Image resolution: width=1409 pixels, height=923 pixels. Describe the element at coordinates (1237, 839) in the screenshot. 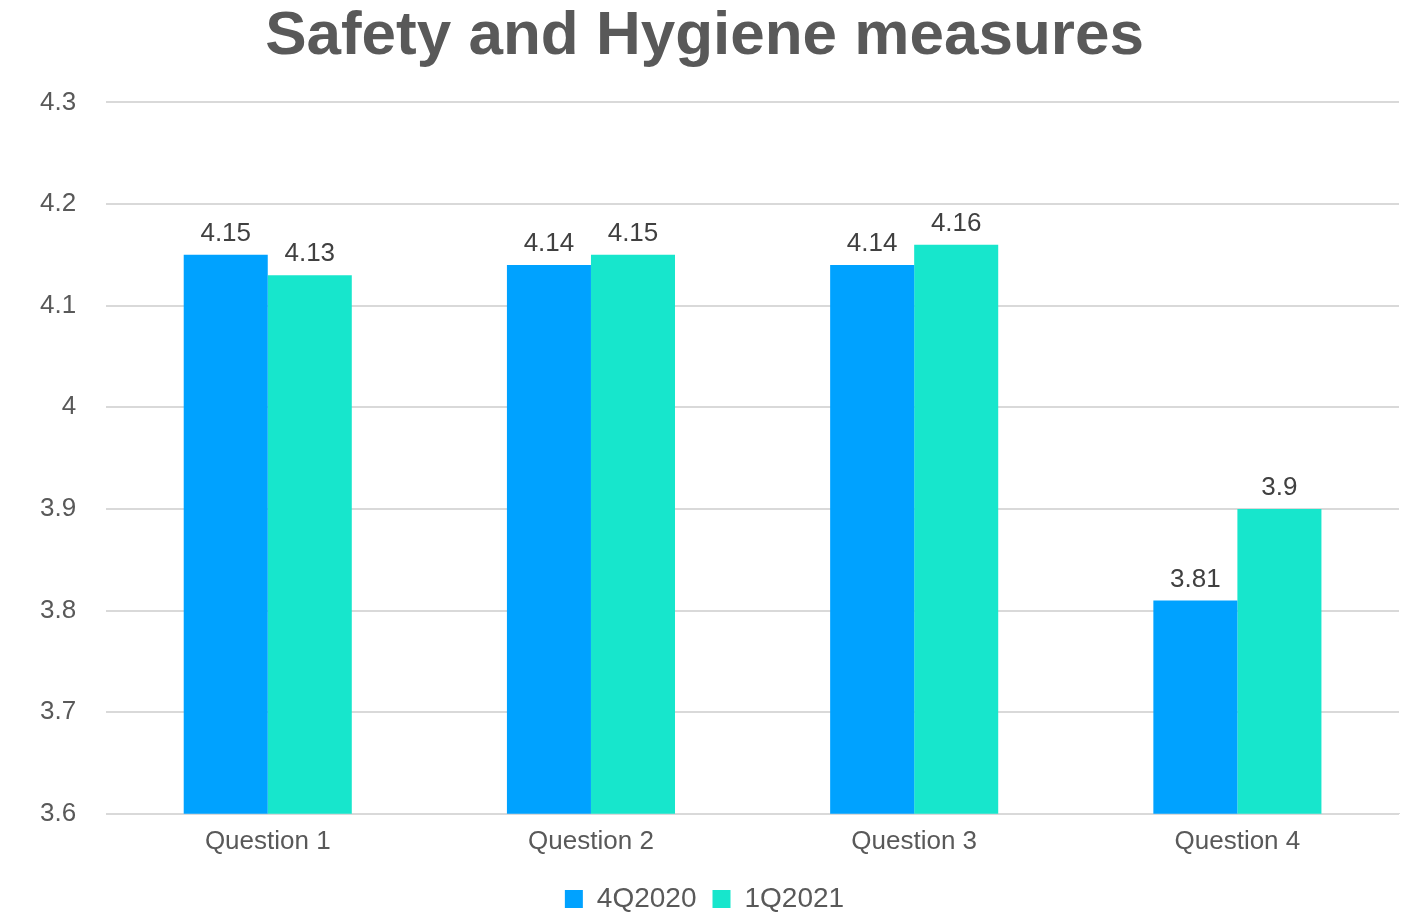

I see `x-tick-label: Question 4` at that location.